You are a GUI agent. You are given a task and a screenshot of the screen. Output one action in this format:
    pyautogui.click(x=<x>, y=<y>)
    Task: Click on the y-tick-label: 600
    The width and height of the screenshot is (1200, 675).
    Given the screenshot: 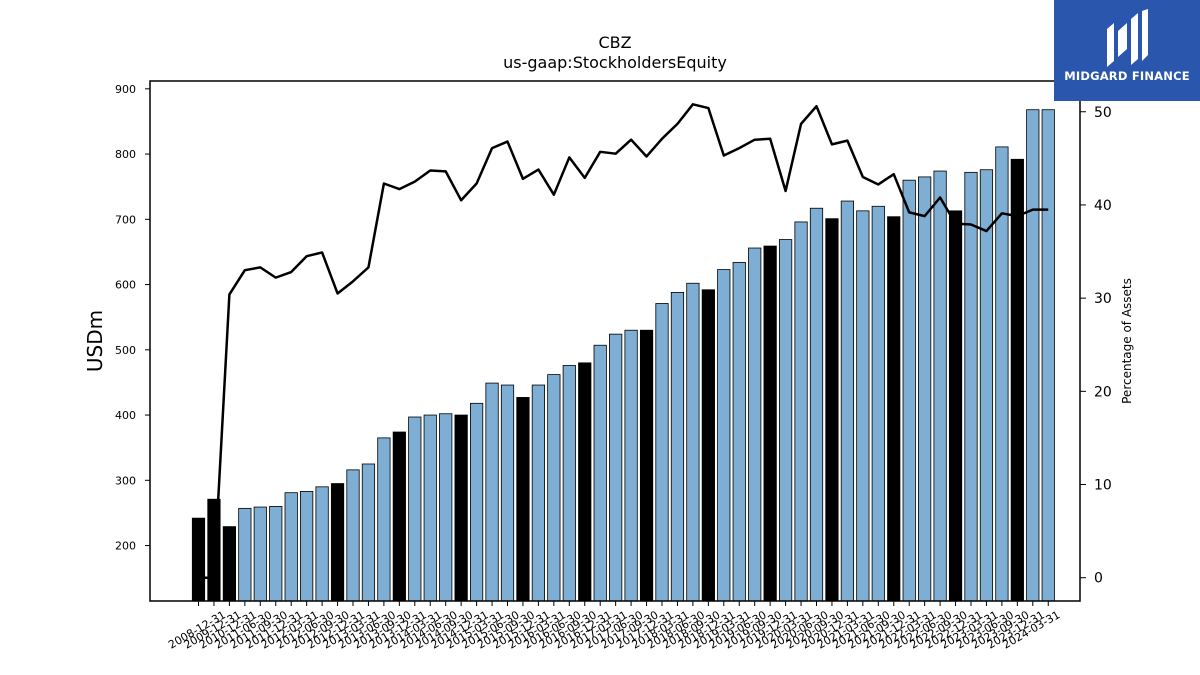 What is the action you would take?
    pyautogui.click(x=125, y=285)
    